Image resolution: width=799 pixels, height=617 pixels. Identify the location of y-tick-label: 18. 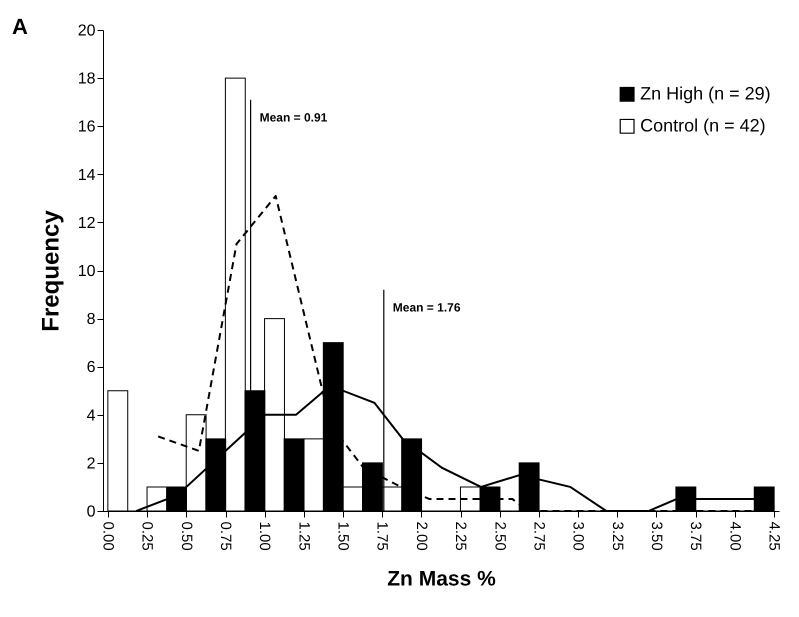
(87, 79).